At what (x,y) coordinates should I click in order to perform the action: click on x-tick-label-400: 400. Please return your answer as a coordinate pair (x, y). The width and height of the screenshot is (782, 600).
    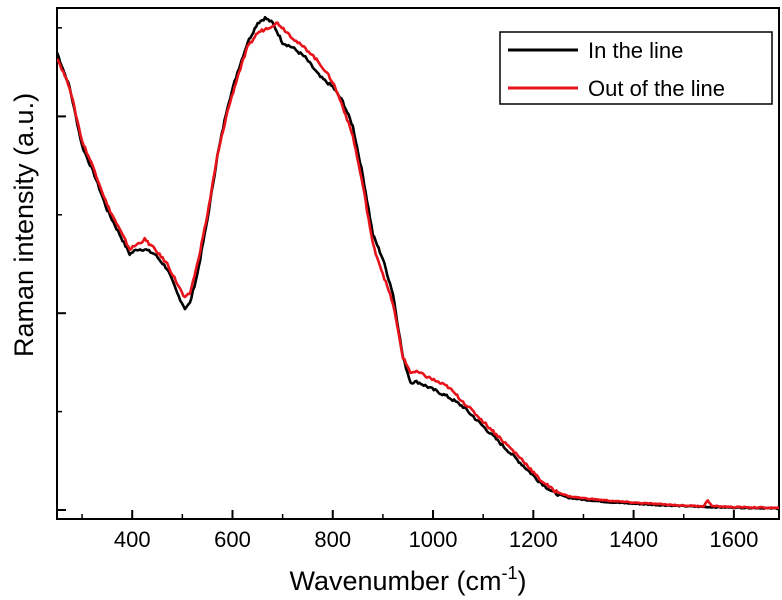
    Looking at the image, I should click on (132, 539).